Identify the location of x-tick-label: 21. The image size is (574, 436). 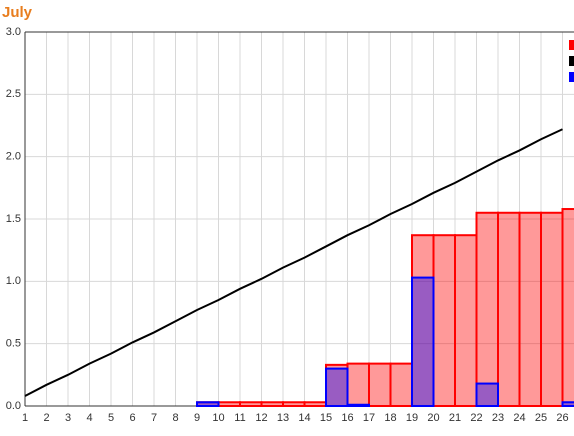
(455, 418).